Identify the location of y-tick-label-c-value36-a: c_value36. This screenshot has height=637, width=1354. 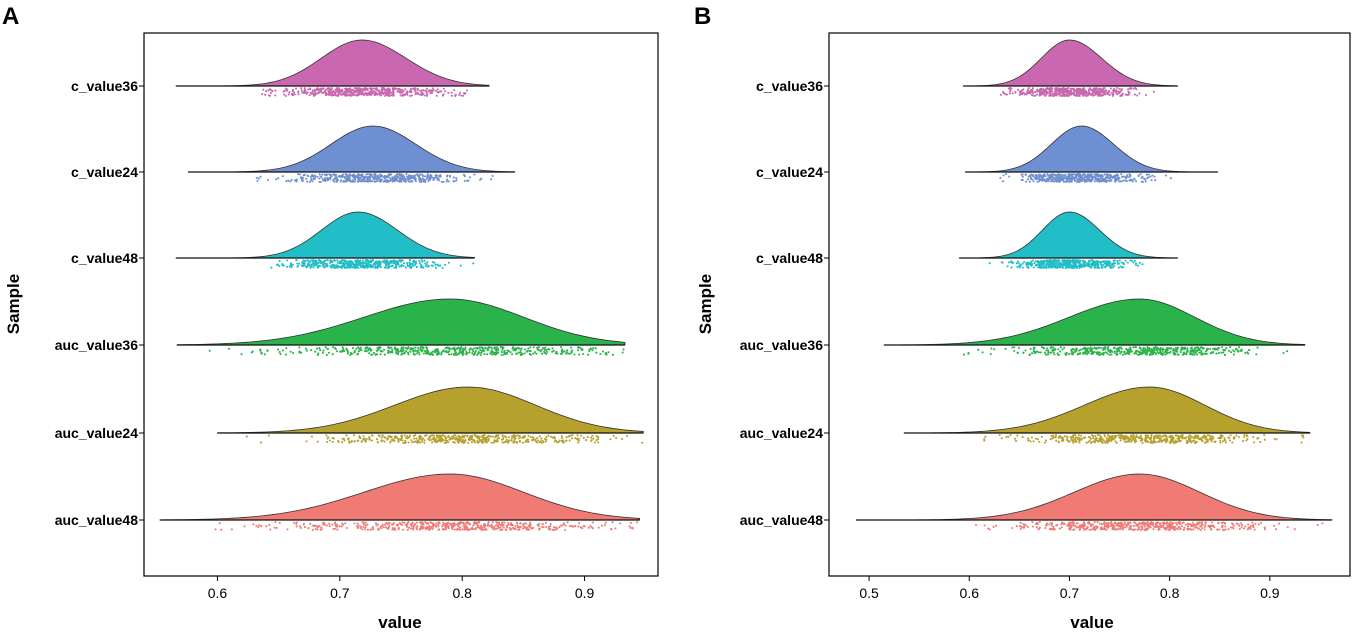
(104, 86).